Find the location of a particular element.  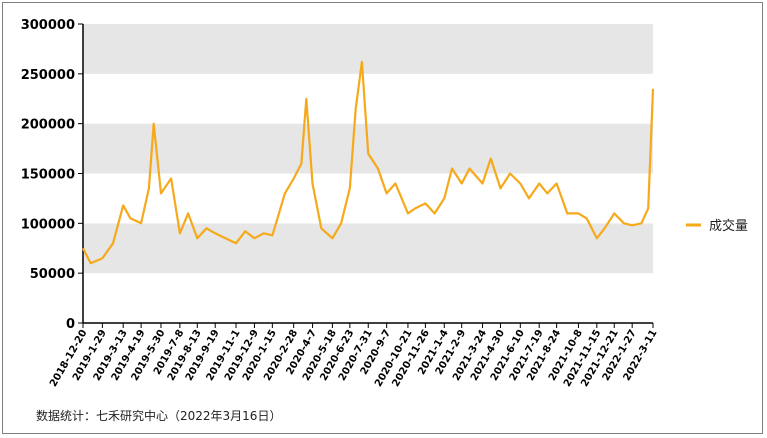

y-tick-label: 100000 is located at coordinates (48, 224).